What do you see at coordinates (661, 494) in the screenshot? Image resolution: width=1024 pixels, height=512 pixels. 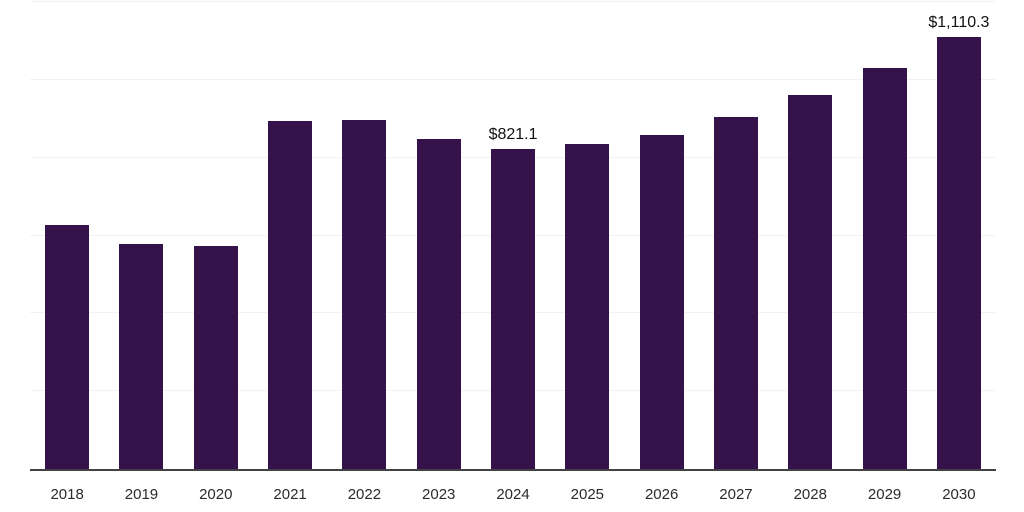 I see `x-tick-label-2026: 2026` at bounding box center [661, 494].